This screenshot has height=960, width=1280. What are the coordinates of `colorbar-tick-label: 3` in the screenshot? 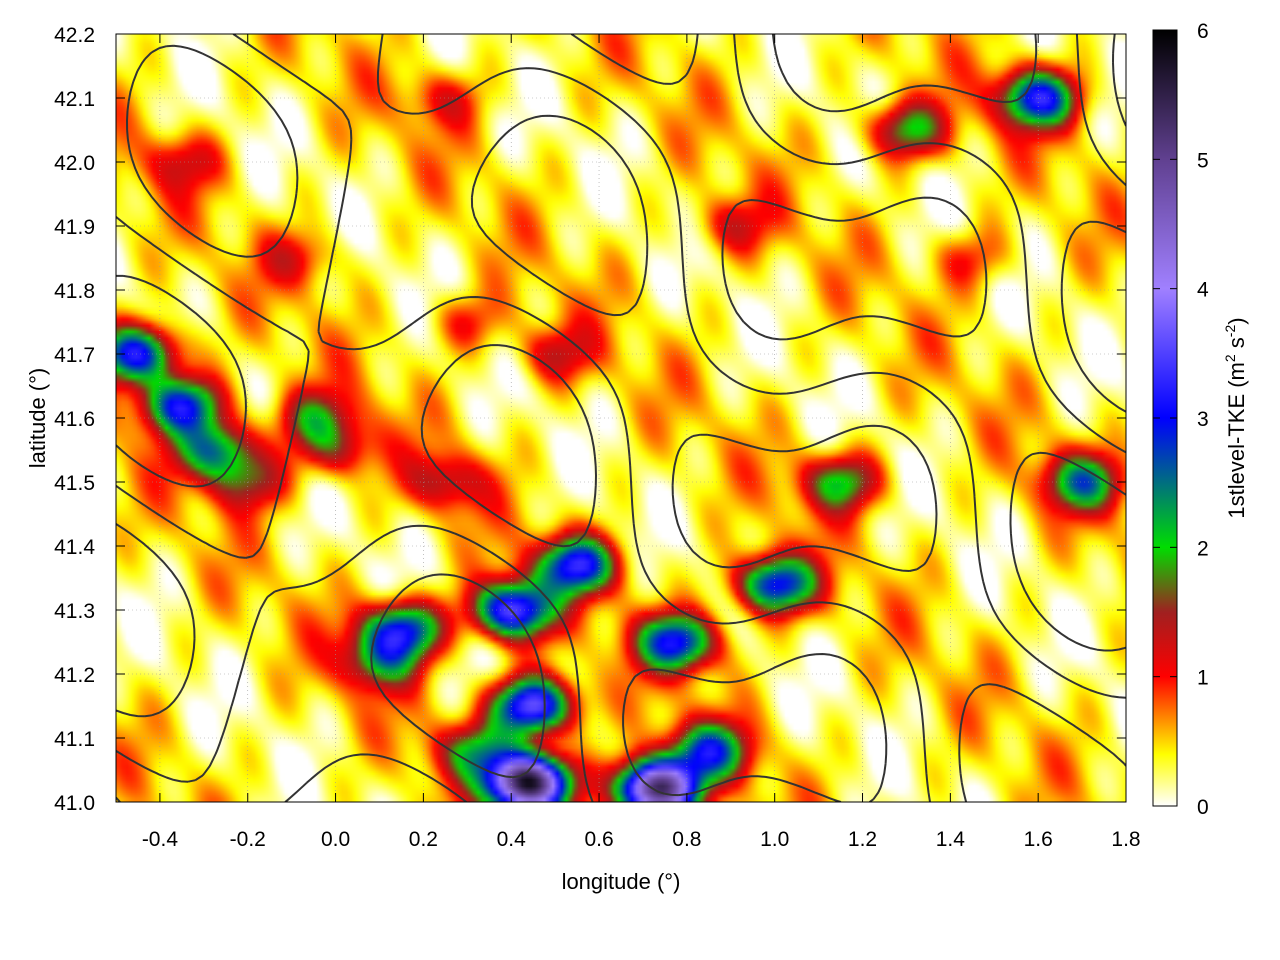 It's located at (1203, 419).